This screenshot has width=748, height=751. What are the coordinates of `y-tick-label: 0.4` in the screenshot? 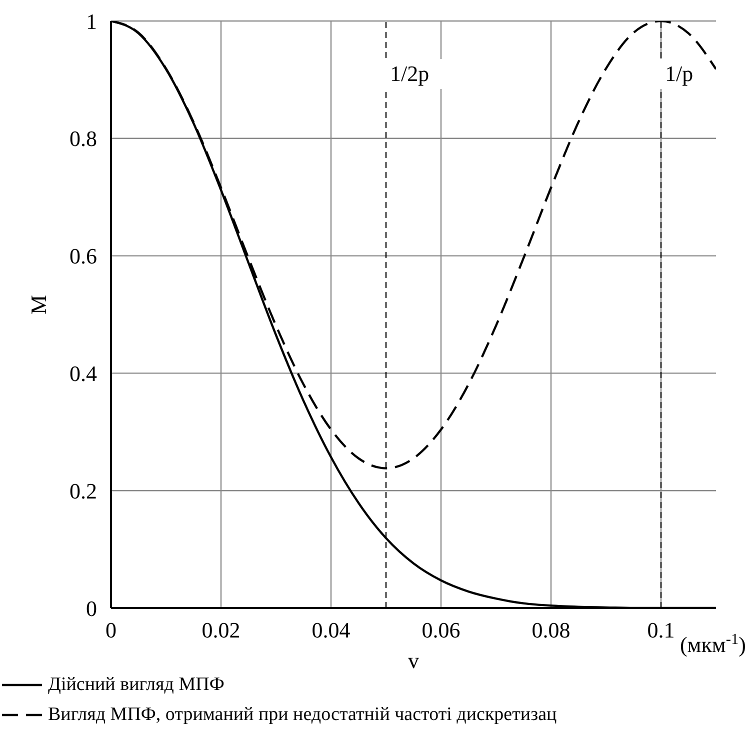 It's located at (83, 373).